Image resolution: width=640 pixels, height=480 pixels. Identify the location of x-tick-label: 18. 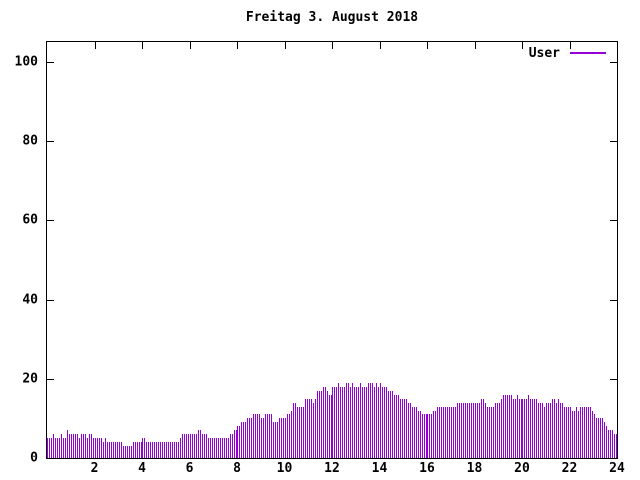
(474, 468).